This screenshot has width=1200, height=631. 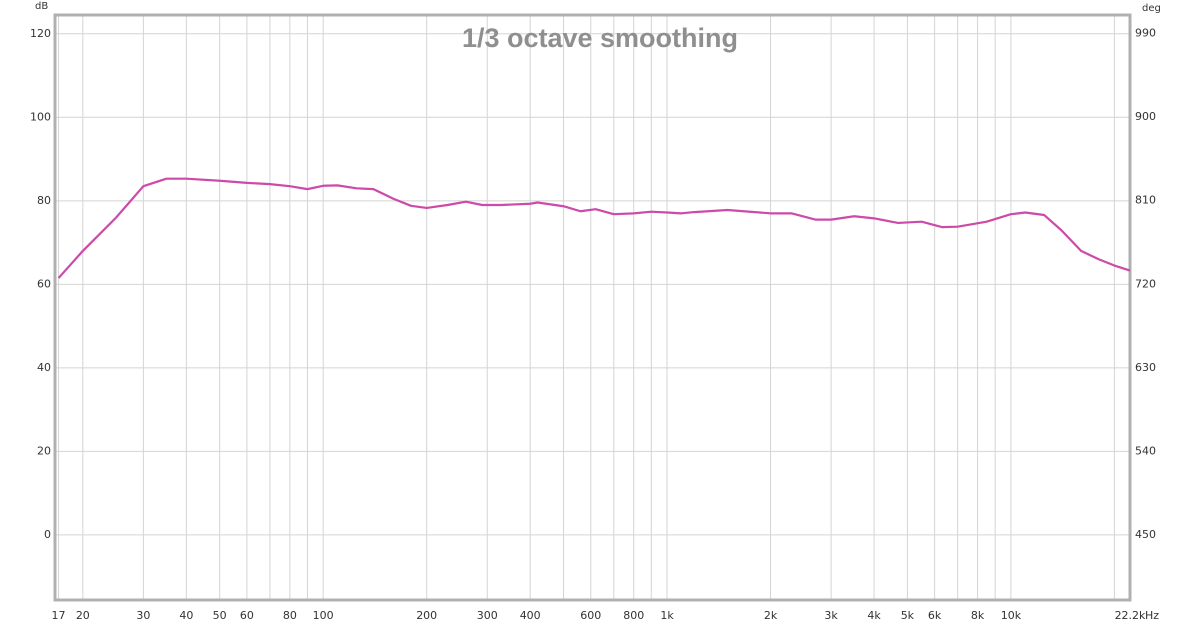 I want to click on y2-tick-label: 810, so click(x=1145, y=200).